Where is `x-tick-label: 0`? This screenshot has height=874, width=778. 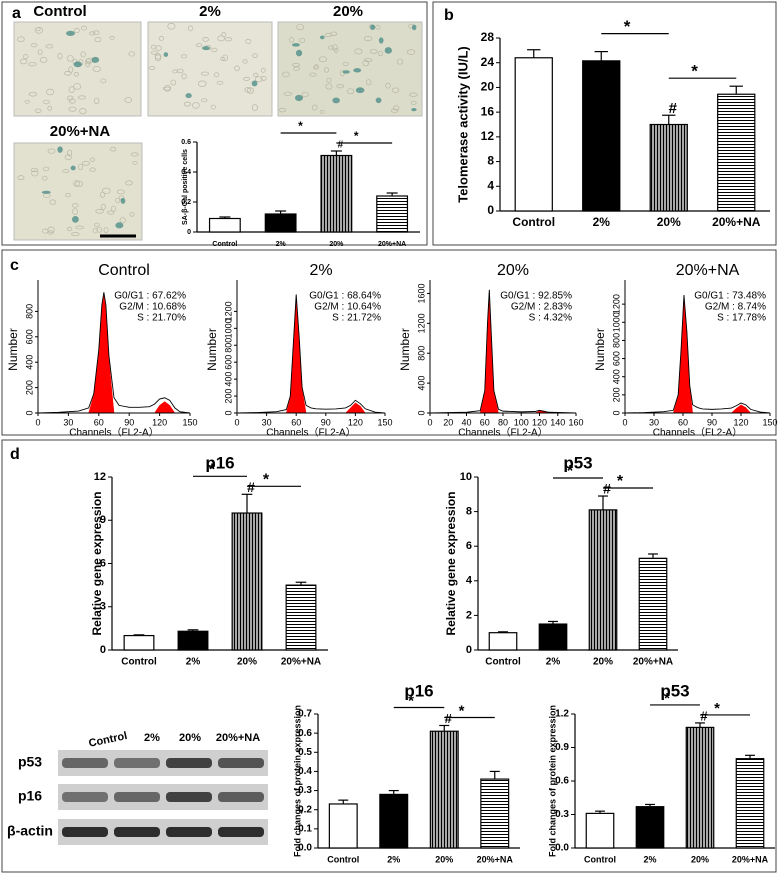
x-tick-label: 0 is located at coordinates (37, 422).